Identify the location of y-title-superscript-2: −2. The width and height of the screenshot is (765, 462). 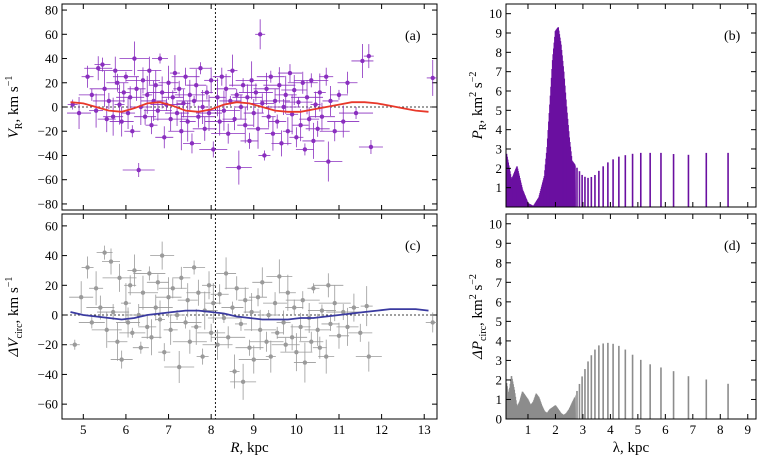
(473, 77).